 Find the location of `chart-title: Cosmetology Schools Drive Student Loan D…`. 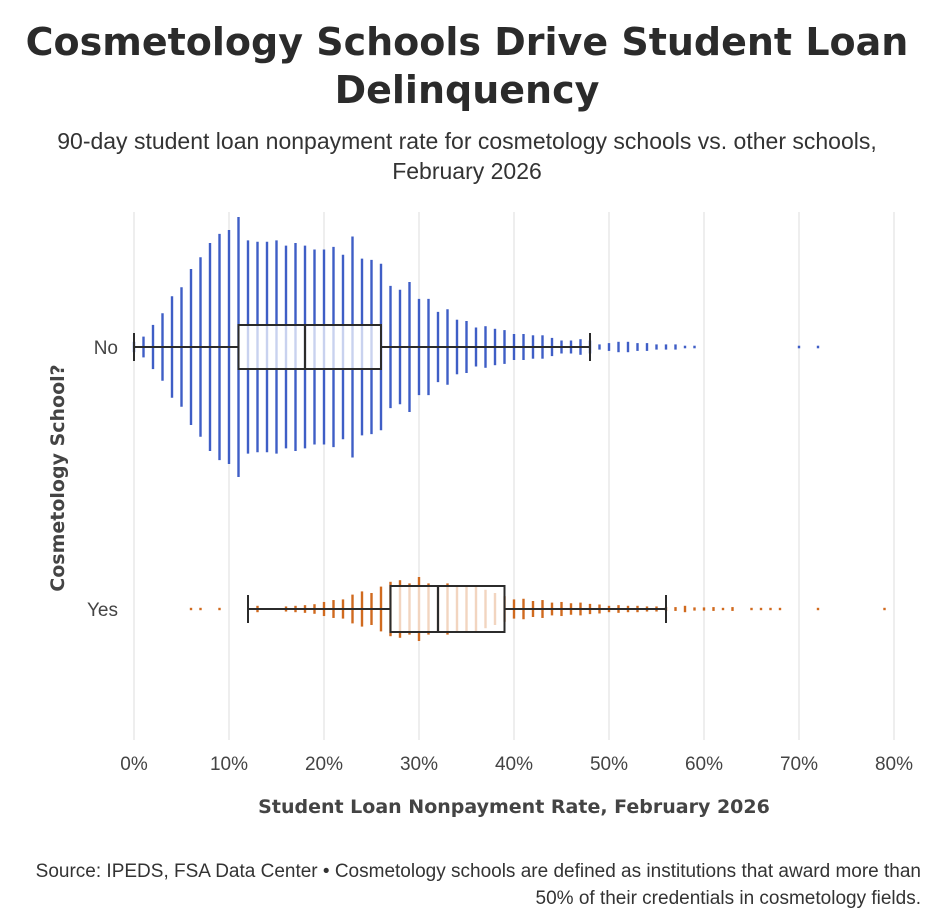

chart-title: Cosmetology Schools Drive Student Loan D… is located at coordinates (467, 66).